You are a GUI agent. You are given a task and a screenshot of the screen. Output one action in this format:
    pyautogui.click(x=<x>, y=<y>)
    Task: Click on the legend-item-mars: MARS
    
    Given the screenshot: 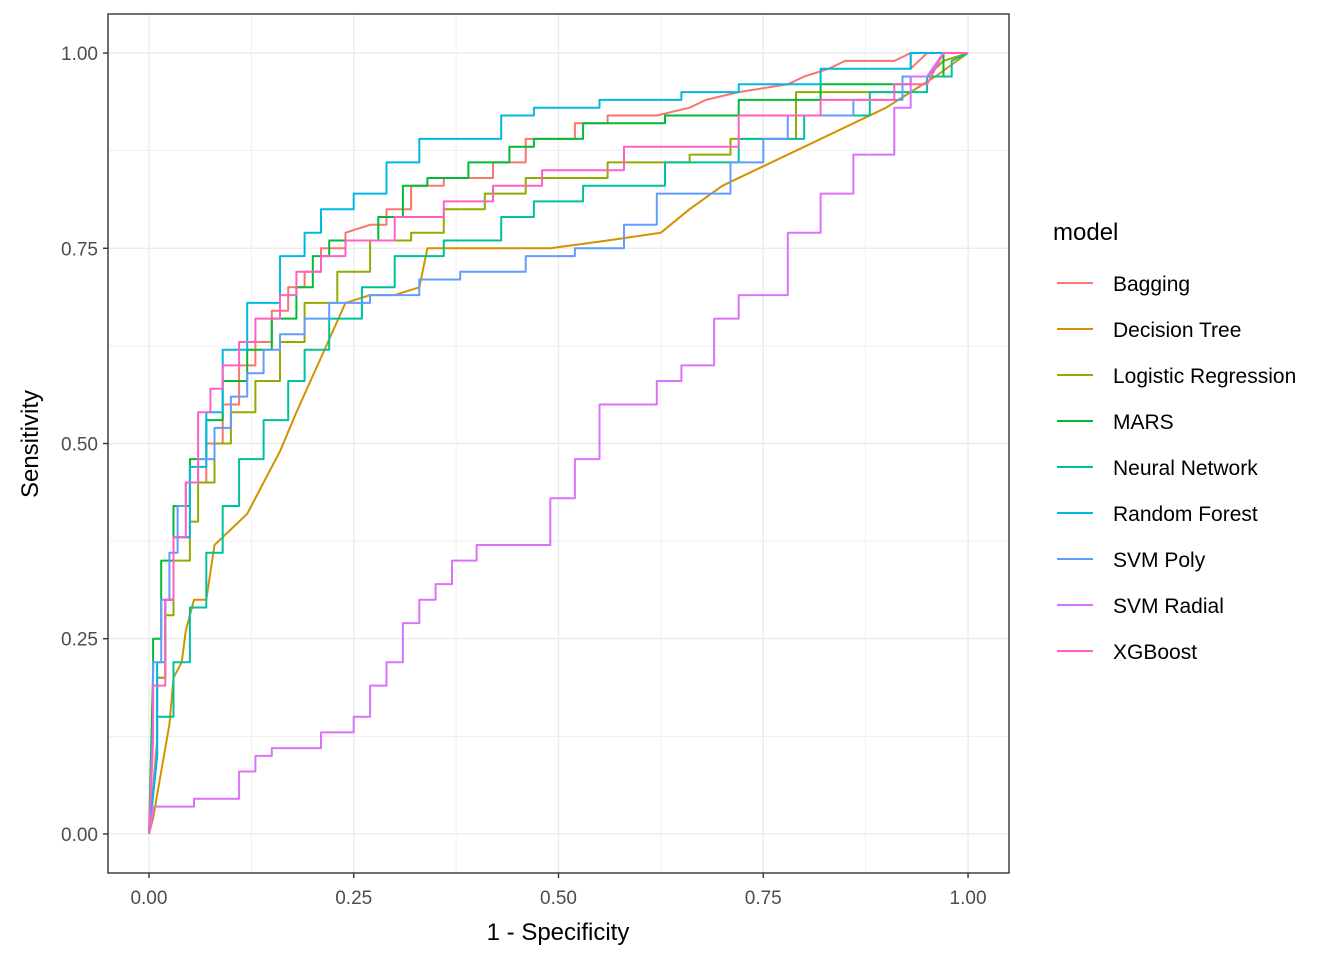 What is the action you would take?
    pyautogui.click(x=1115, y=422)
    